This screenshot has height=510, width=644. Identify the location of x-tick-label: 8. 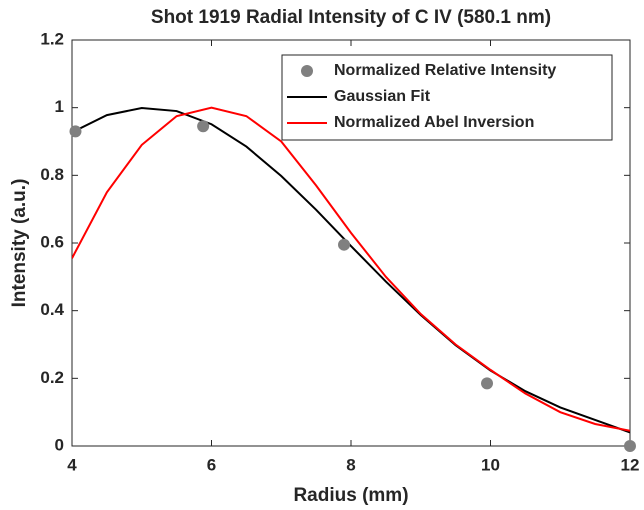
(350, 464).